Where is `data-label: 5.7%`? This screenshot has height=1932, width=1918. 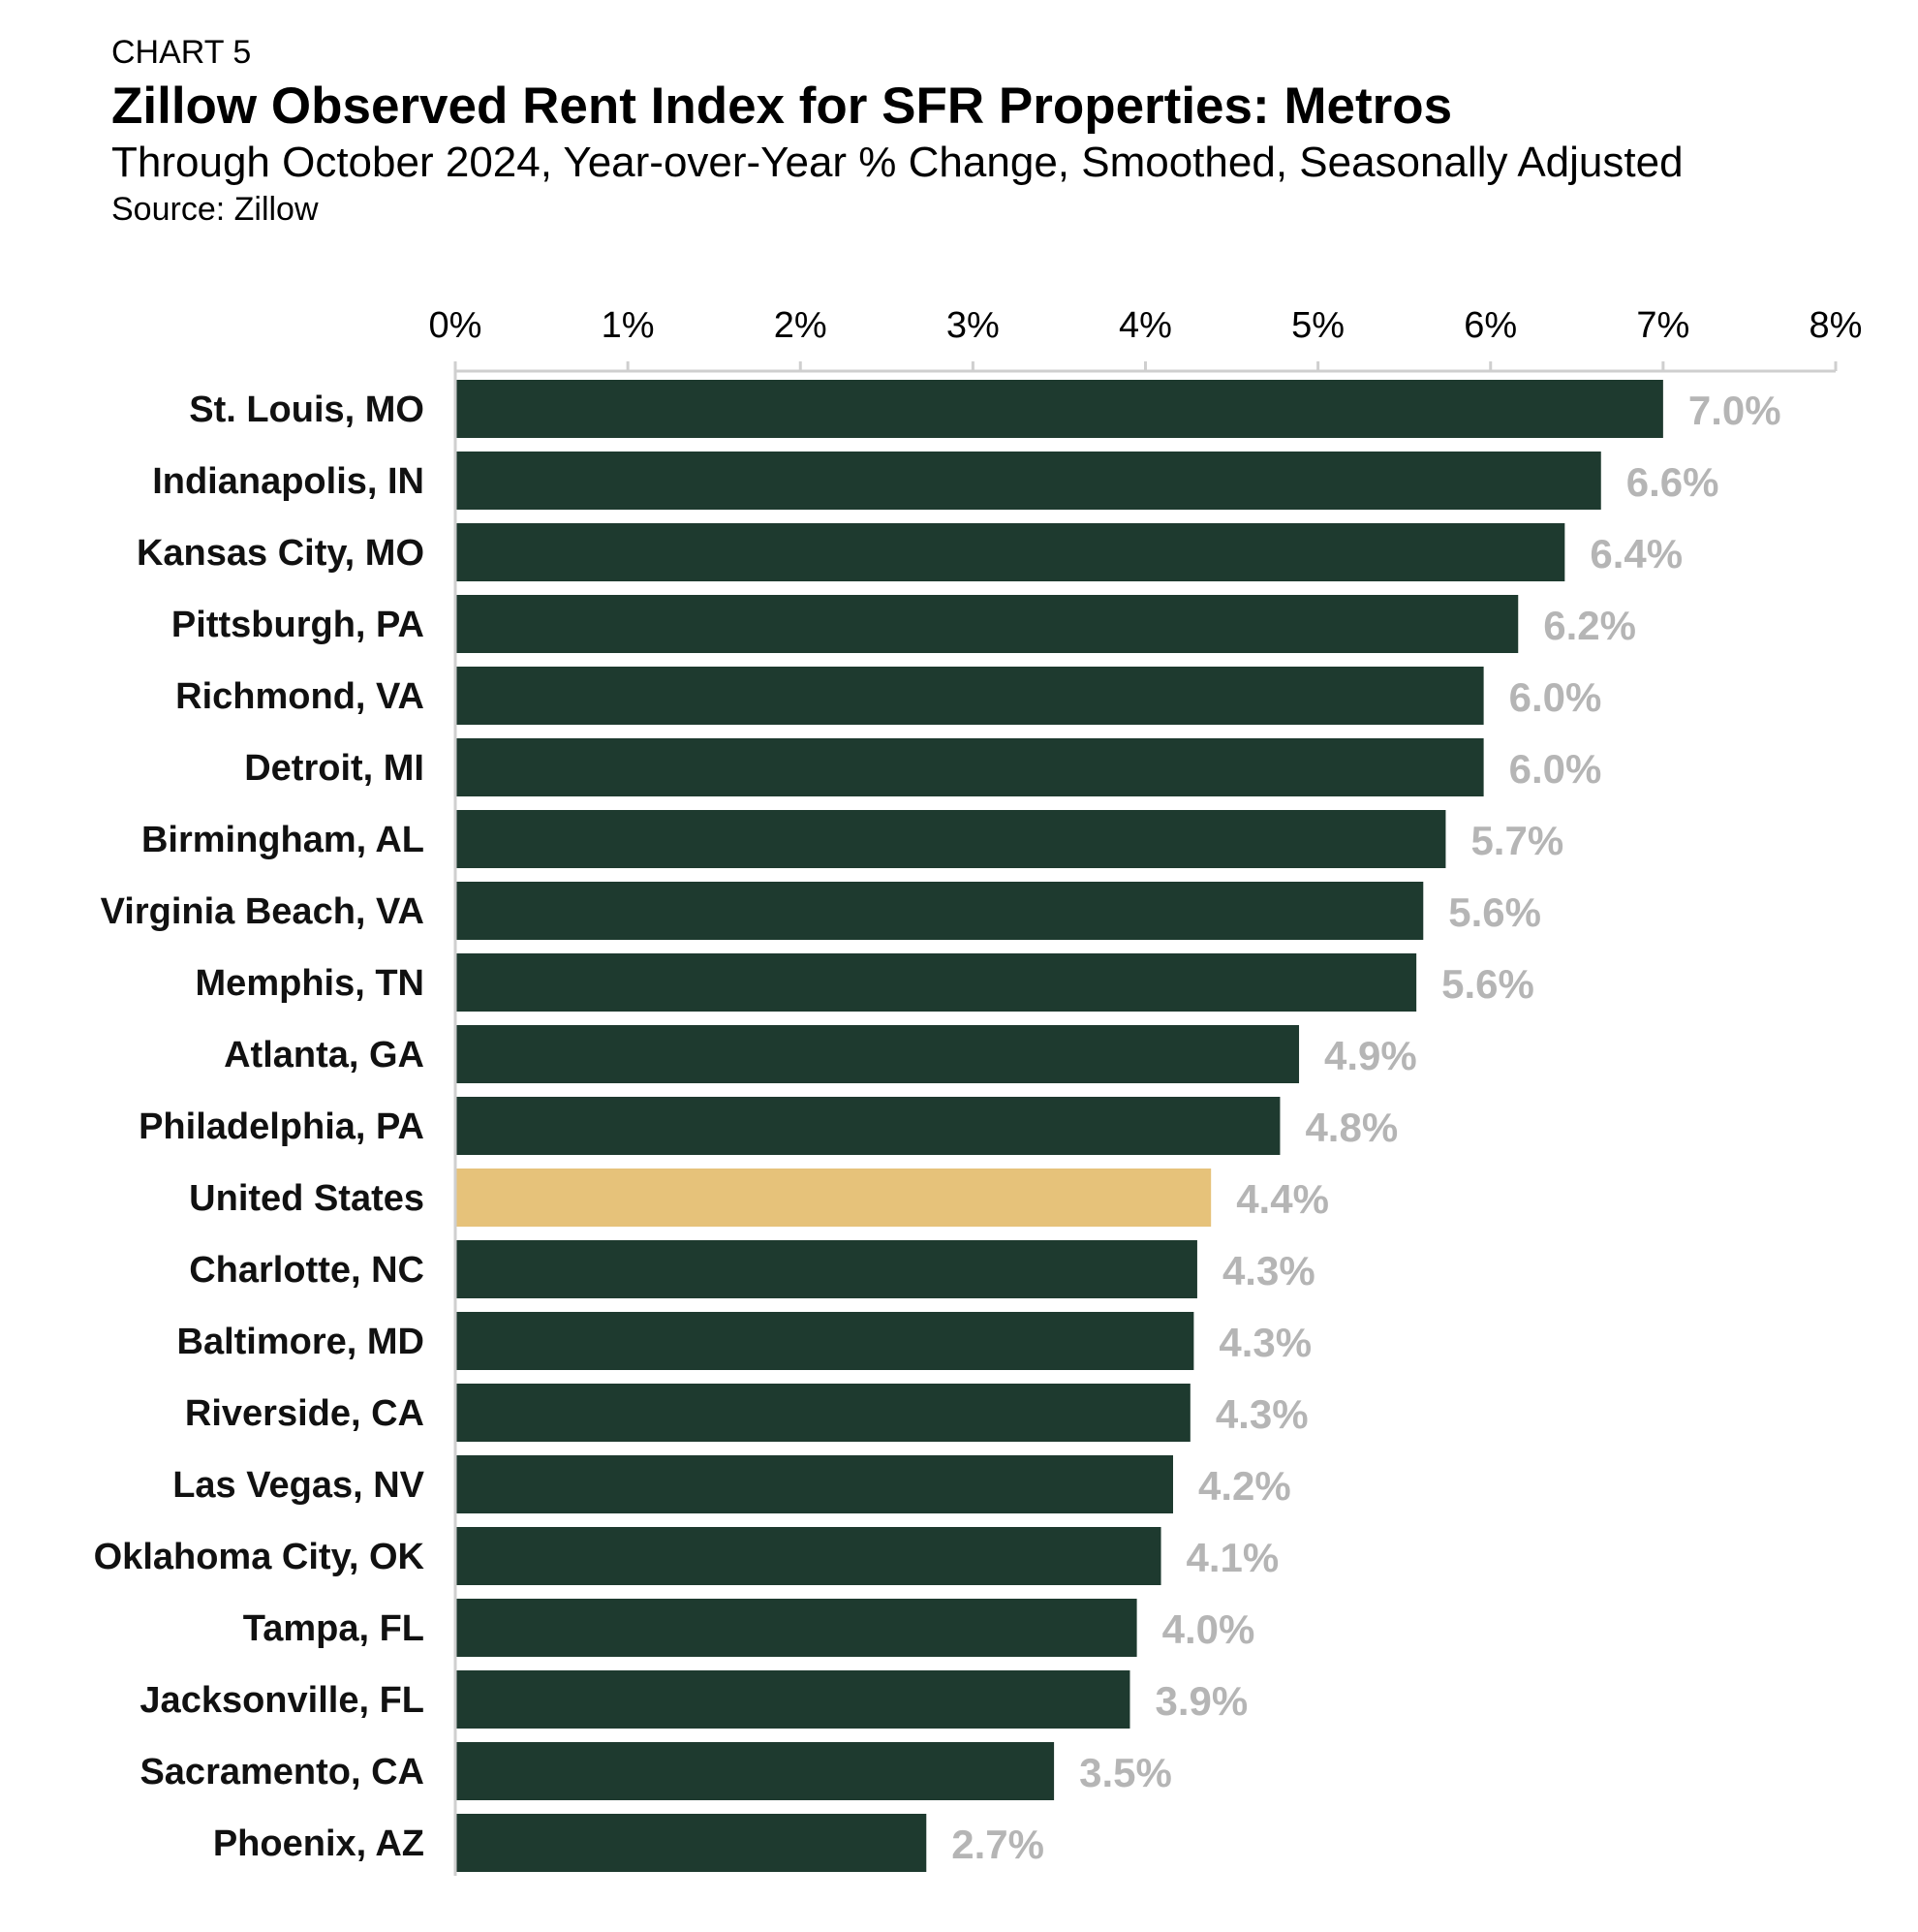
data-label: 5.7% is located at coordinates (1516, 840).